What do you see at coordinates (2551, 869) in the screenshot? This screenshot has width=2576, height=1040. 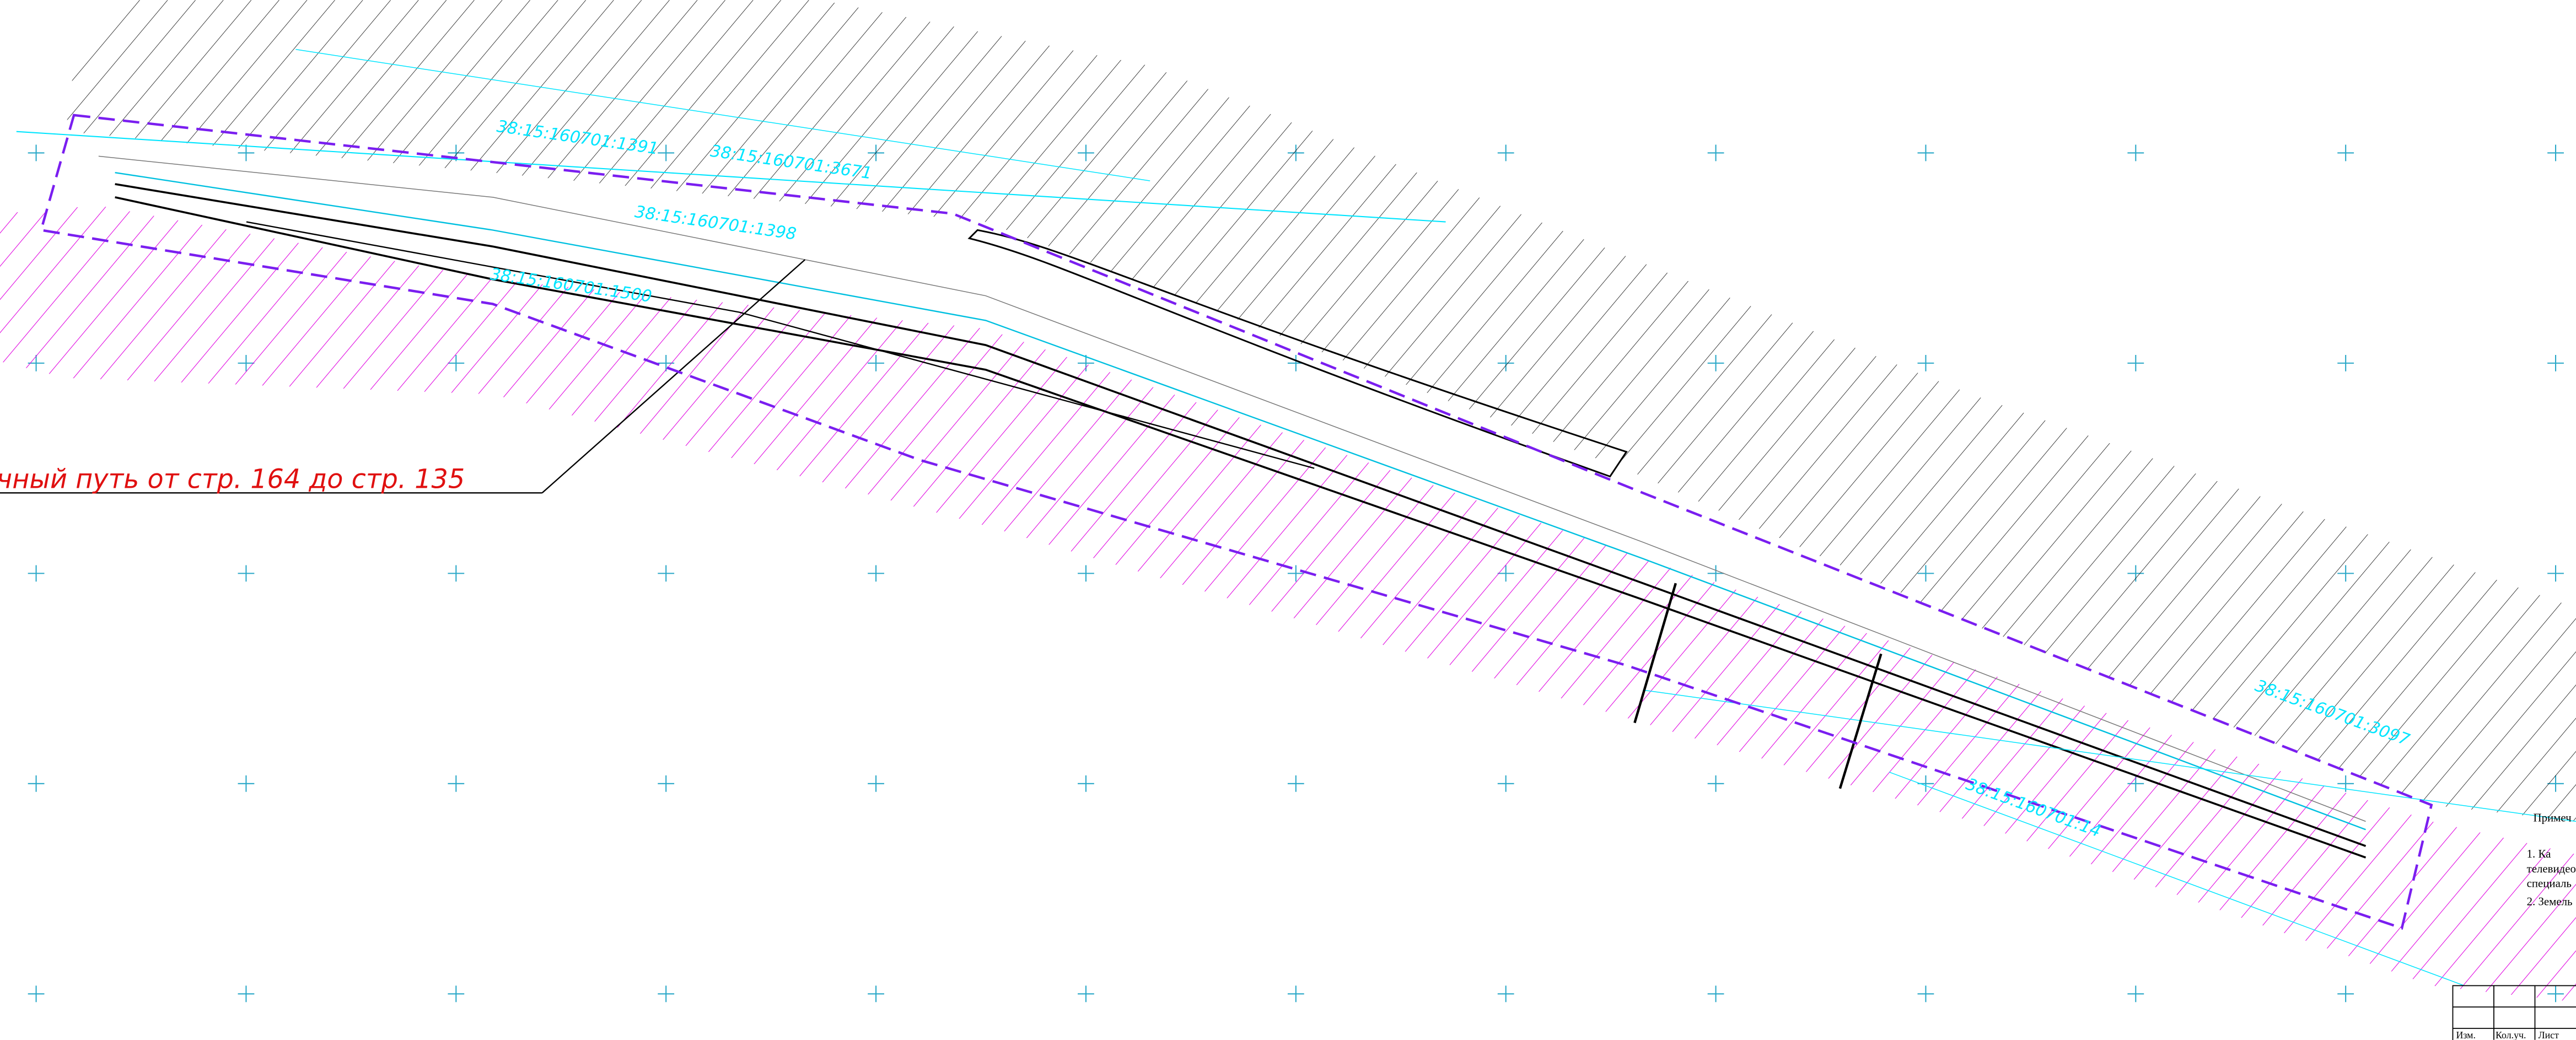 I see `note-line: телевидео` at bounding box center [2551, 869].